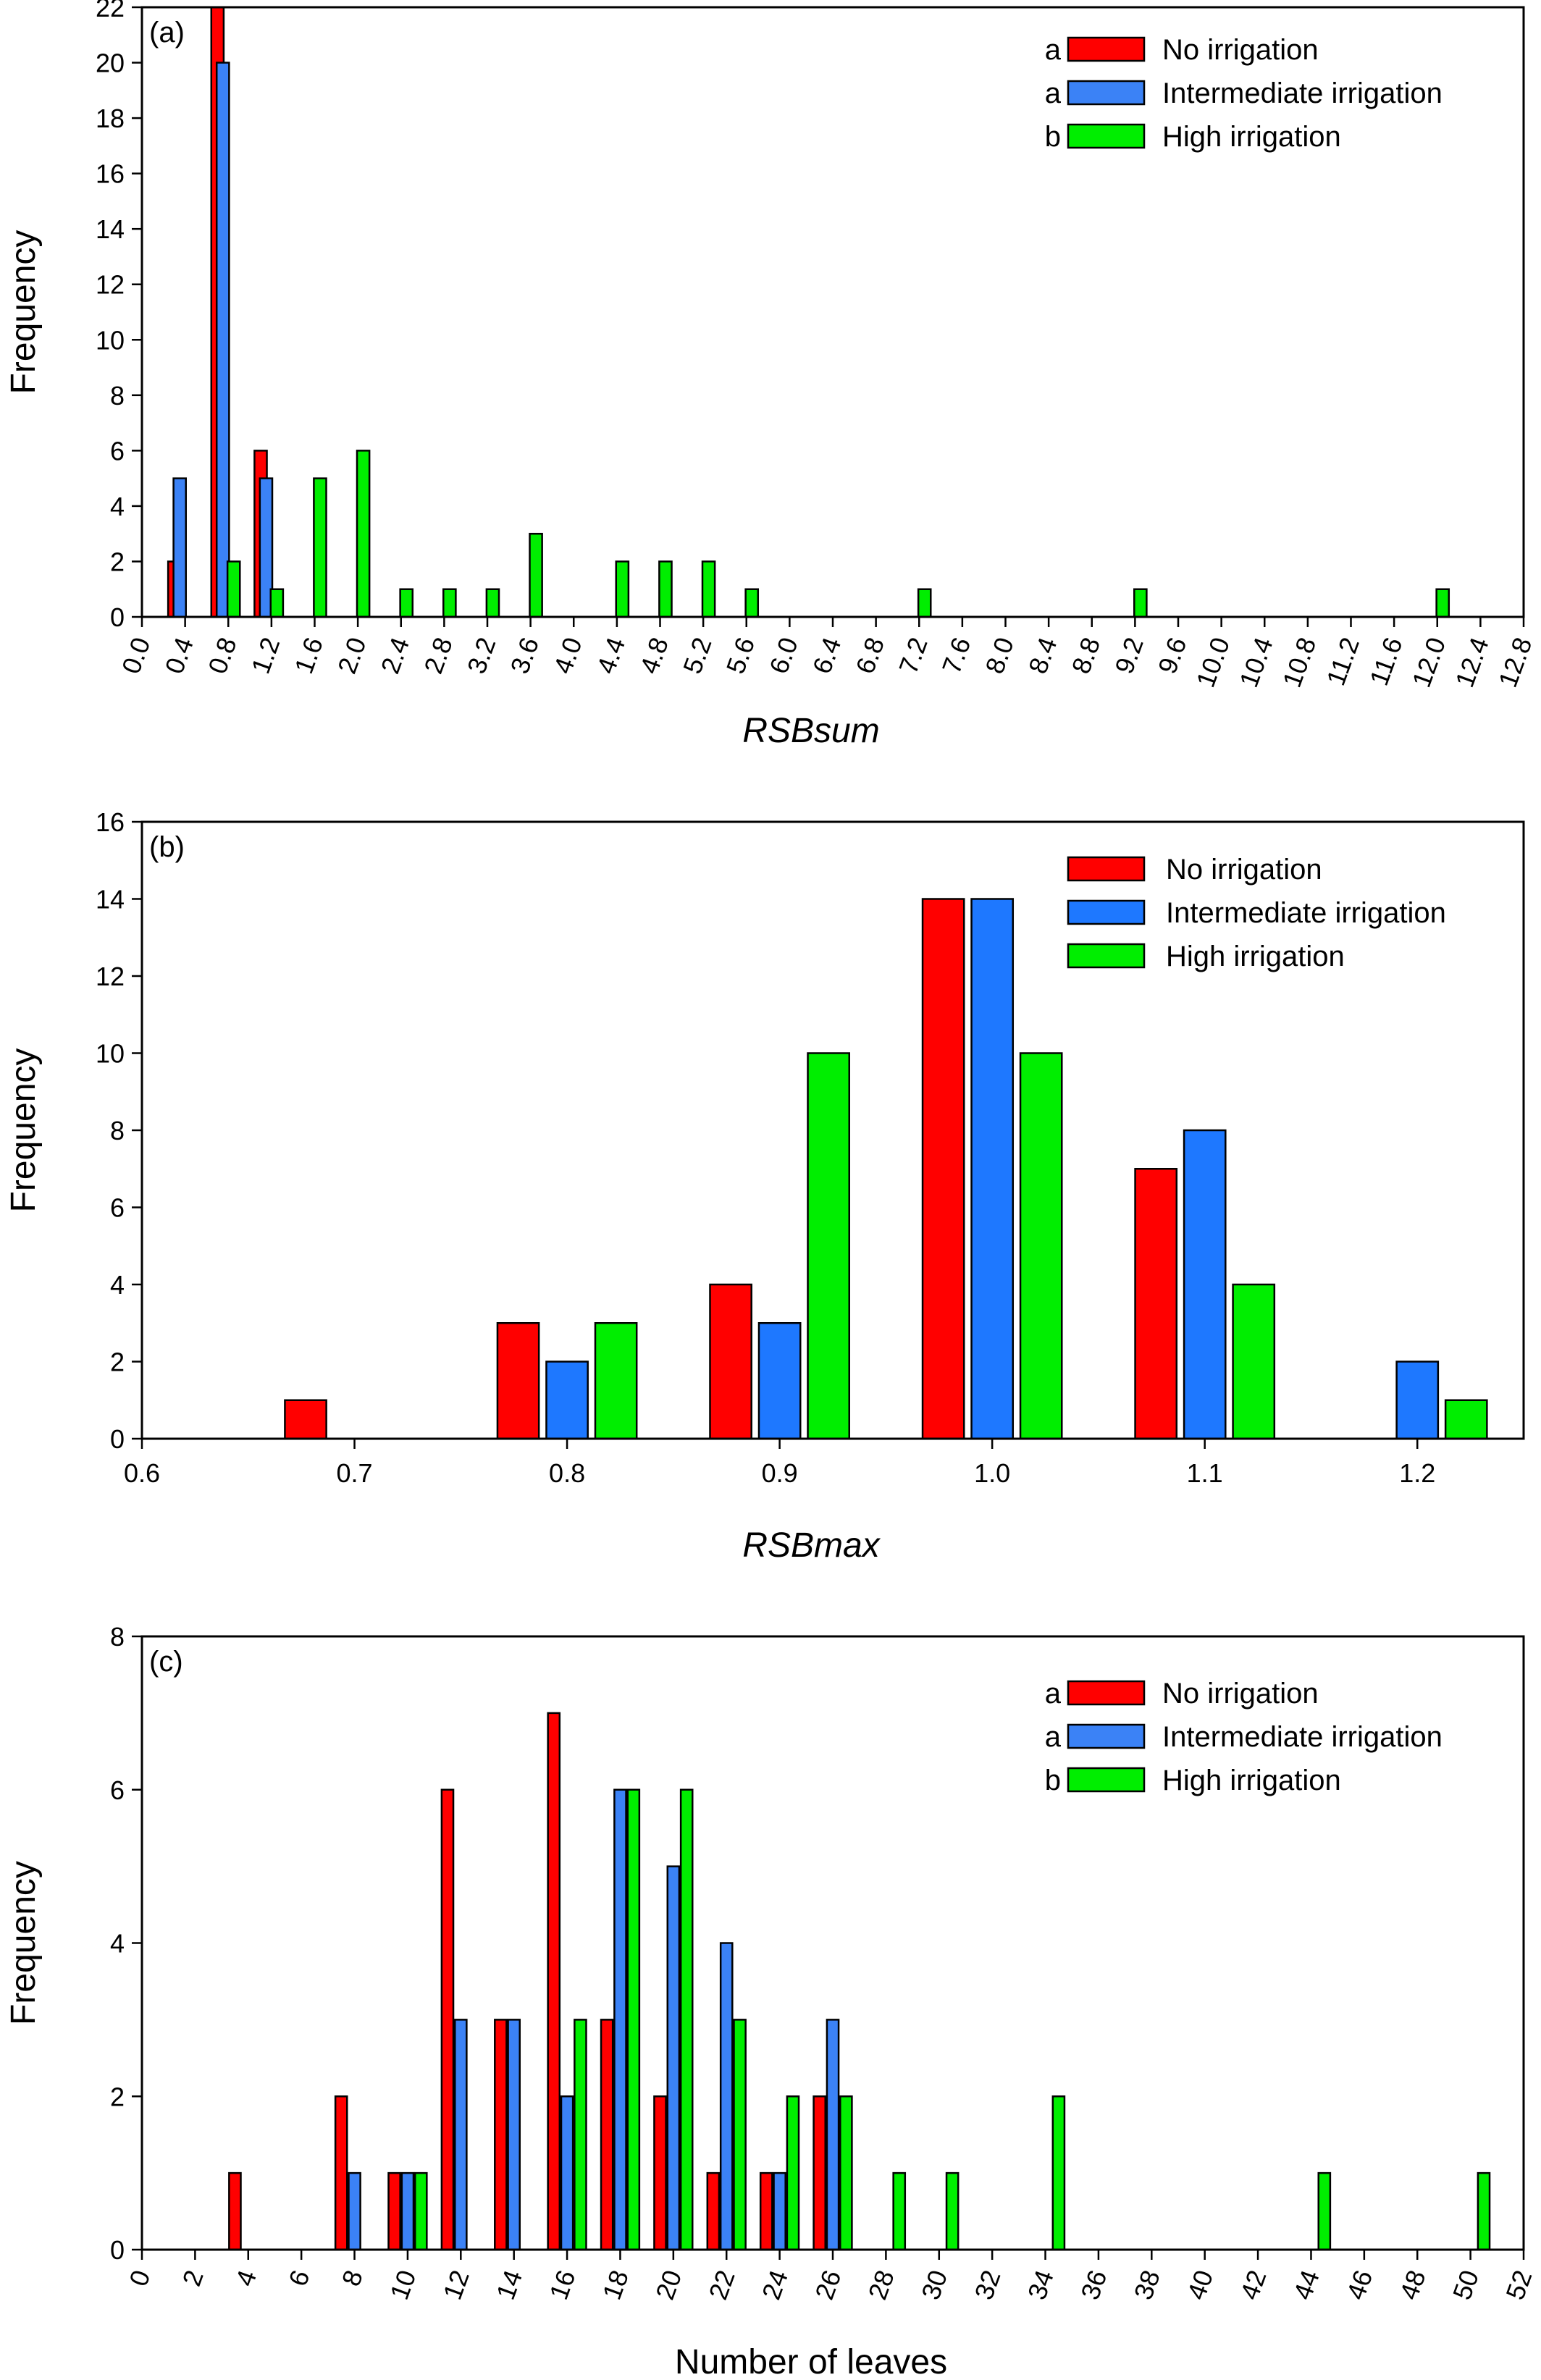  What do you see at coordinates (110, 229) in the screenshot?
I see `y-tick-label-a-7: 14` at bounding box center [110, 229].